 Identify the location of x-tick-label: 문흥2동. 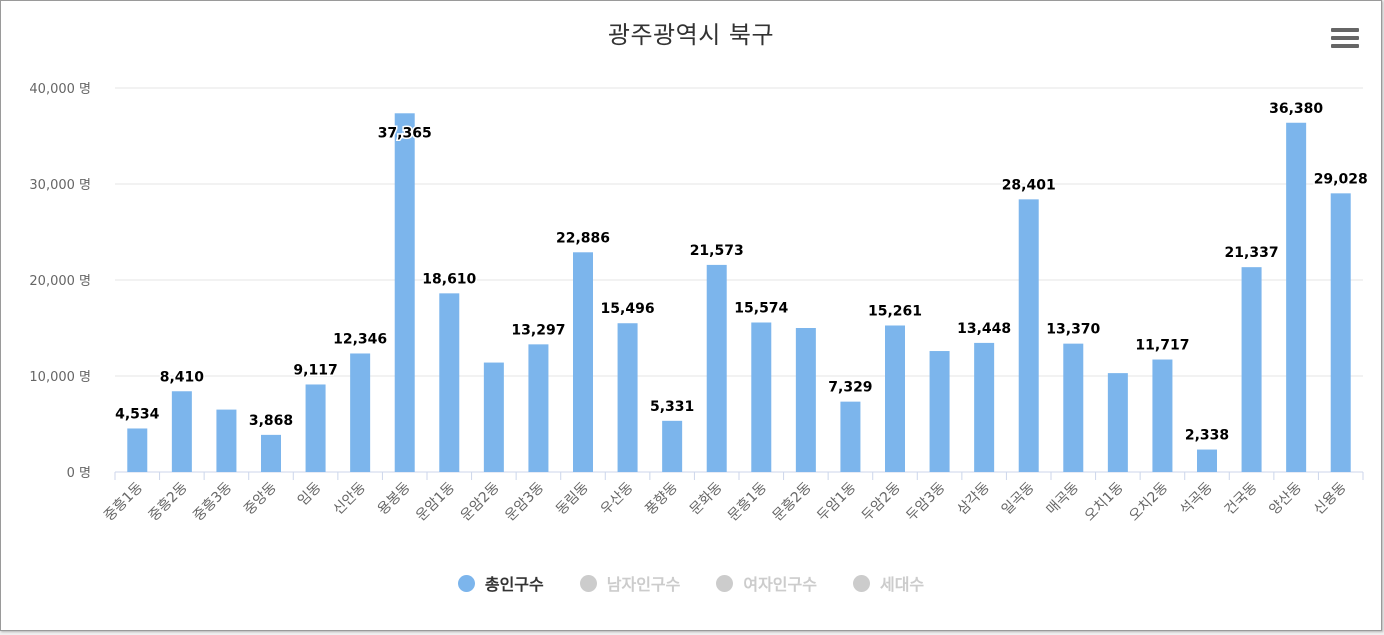
(792, 501).